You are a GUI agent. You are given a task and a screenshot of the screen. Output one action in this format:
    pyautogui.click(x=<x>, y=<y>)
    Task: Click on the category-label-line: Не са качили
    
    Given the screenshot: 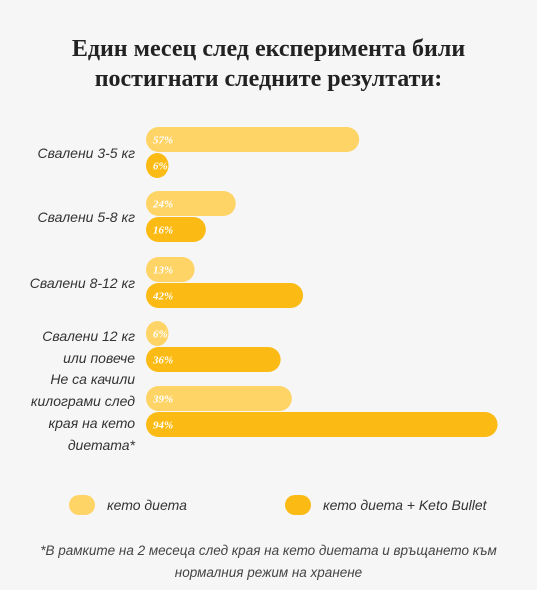 What is the action you would take?
    pyautogui.click(x=92, y=379)
    